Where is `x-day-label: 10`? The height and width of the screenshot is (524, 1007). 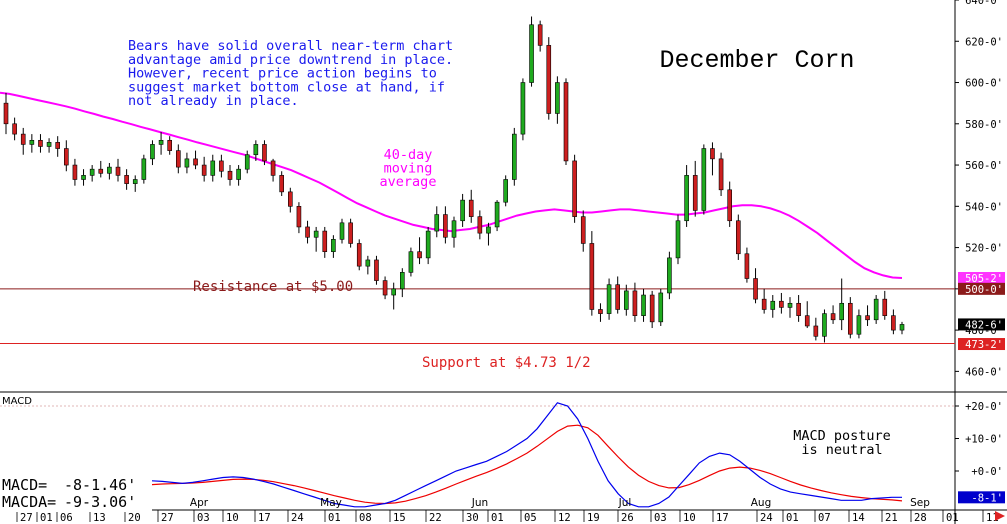 x-day-label: 10 is located at coordinates (232, 518).